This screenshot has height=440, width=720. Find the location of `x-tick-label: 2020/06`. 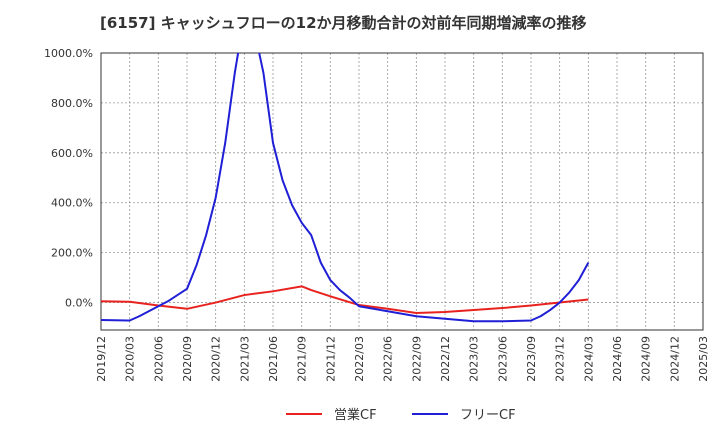

x-tick-label: 2020/06 is located at coordinates (158, 359).